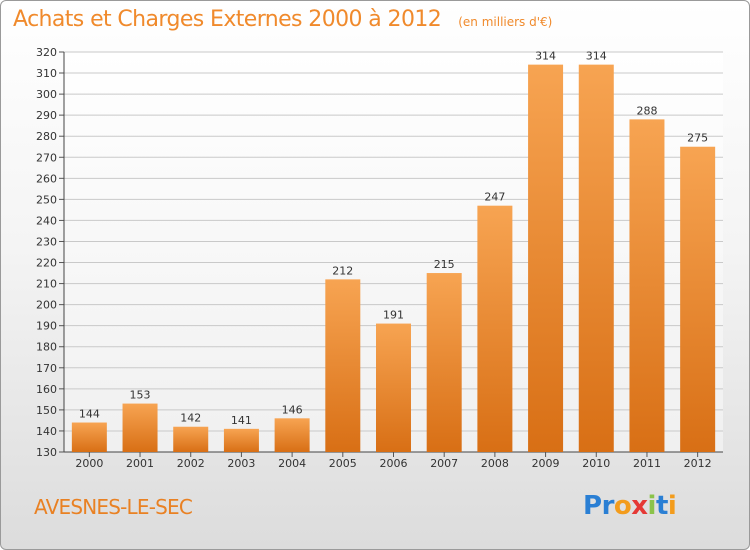 The image size is (750, 550). Describe the element at coordinates (46, 347) in the screenshot. I see `y-tick-label: 180` at that location.